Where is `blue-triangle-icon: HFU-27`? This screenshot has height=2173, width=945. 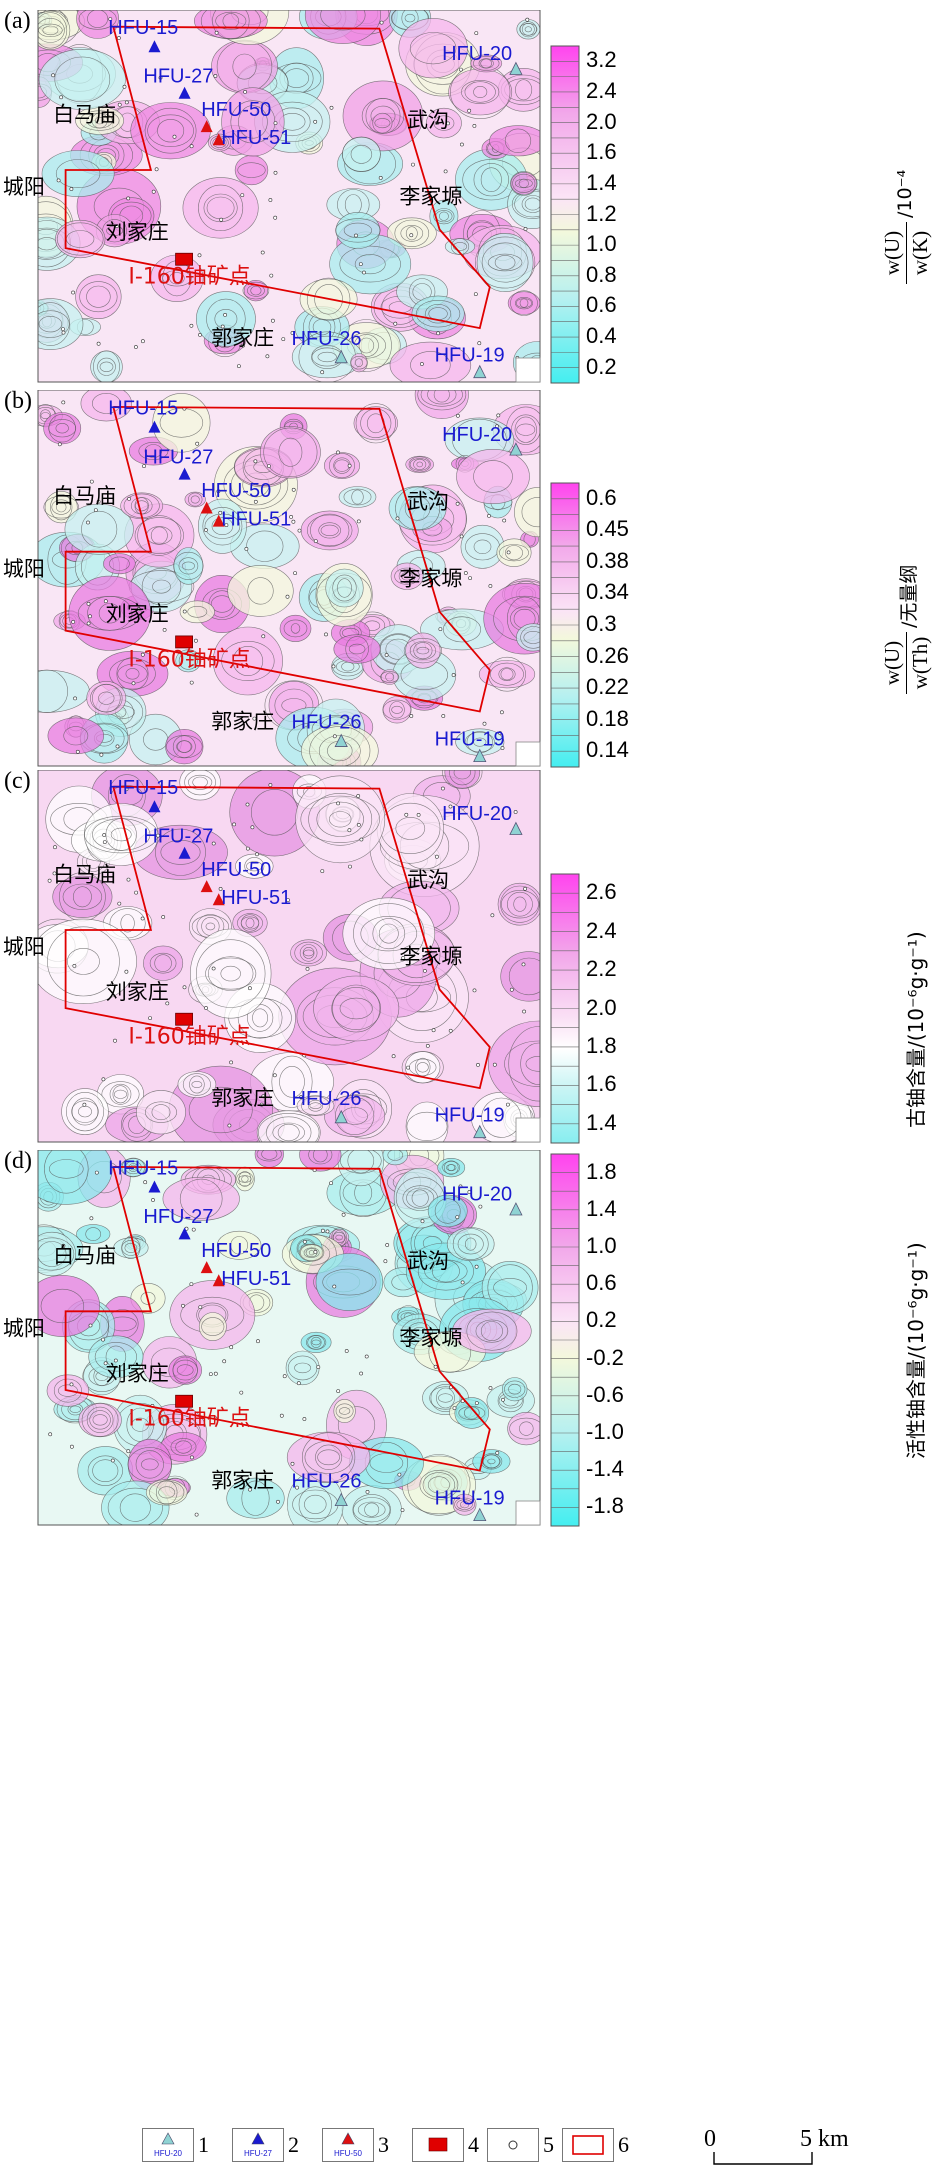
blue-triangle-icon: HFU-27 is located at coordinates (258, 2145).